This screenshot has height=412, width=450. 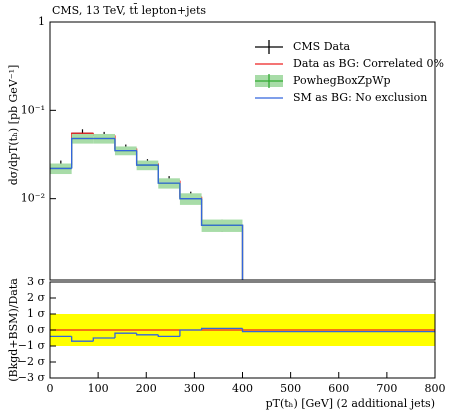 What do you see at coordinates (242, 388) in the screenshot?
I see `x-tick-label: 400` at bounding box center [242, 388].